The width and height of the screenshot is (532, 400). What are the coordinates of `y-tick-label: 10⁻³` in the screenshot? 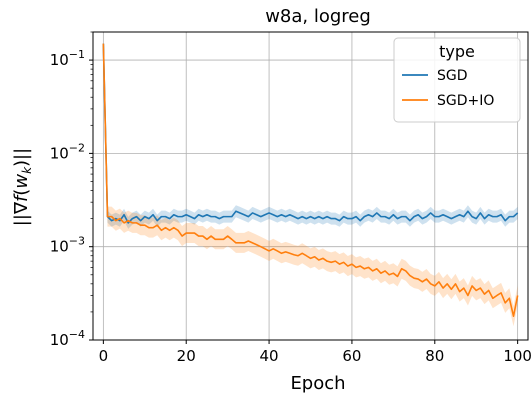 It's located at (67, 245).